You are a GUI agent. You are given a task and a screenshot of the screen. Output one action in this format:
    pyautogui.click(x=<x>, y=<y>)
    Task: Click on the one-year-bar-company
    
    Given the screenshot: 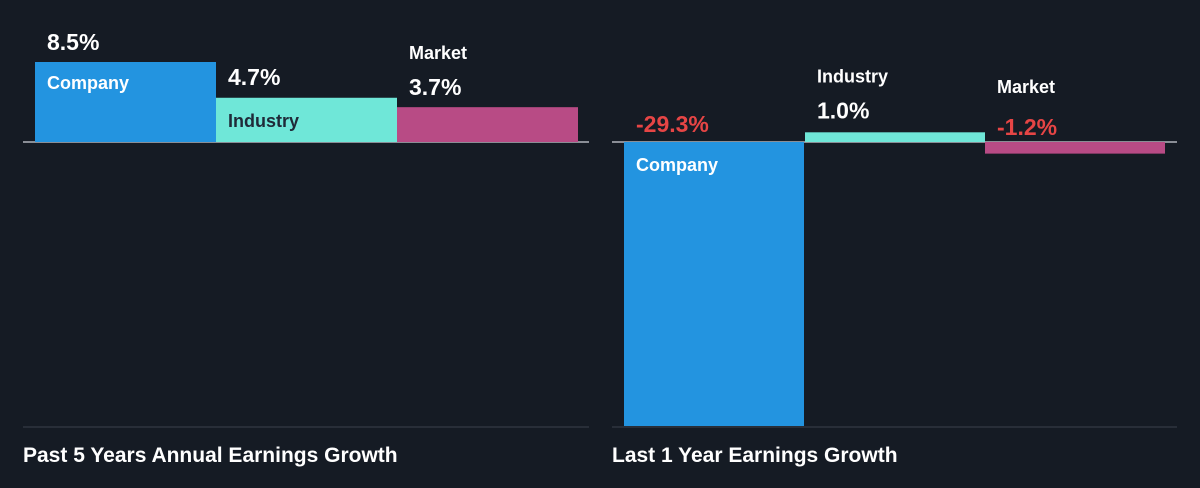 What is the action you would take?
    pyautogui.click(x=714, y=284)
    